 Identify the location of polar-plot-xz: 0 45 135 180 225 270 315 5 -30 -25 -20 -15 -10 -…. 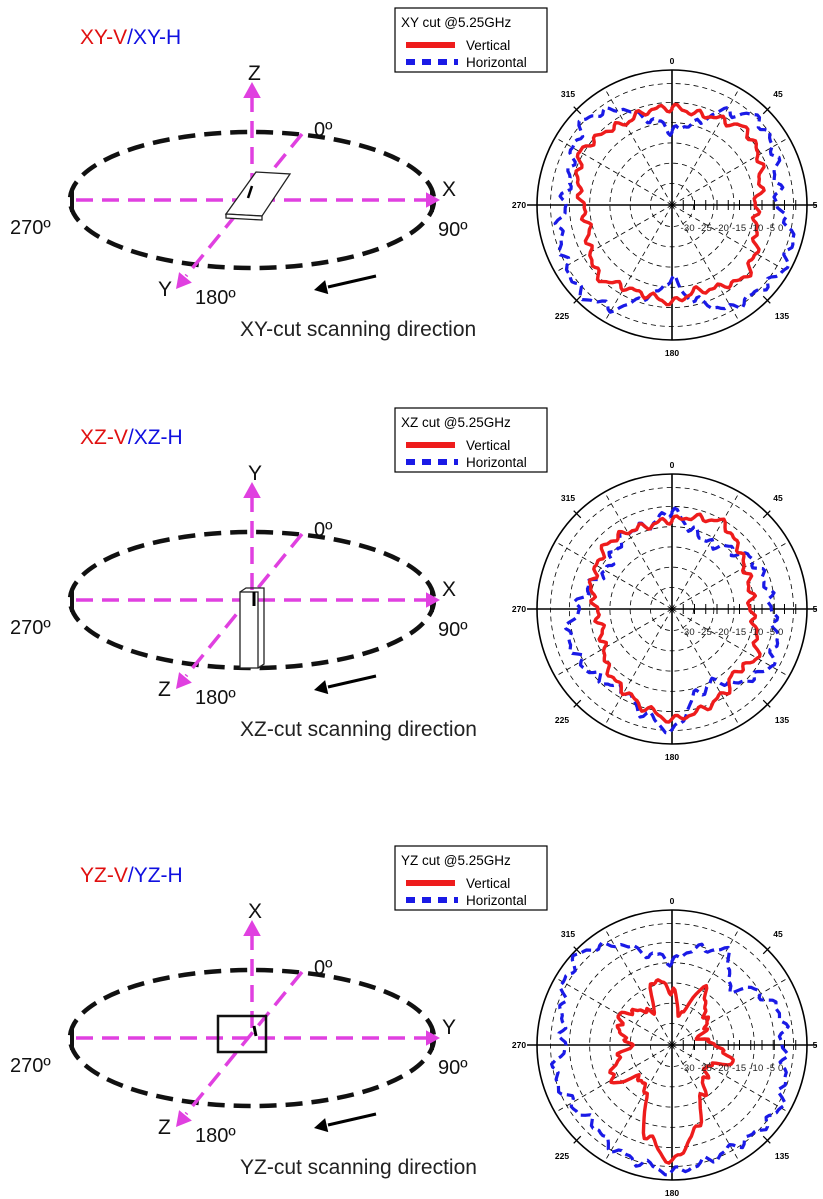
(665, 611).